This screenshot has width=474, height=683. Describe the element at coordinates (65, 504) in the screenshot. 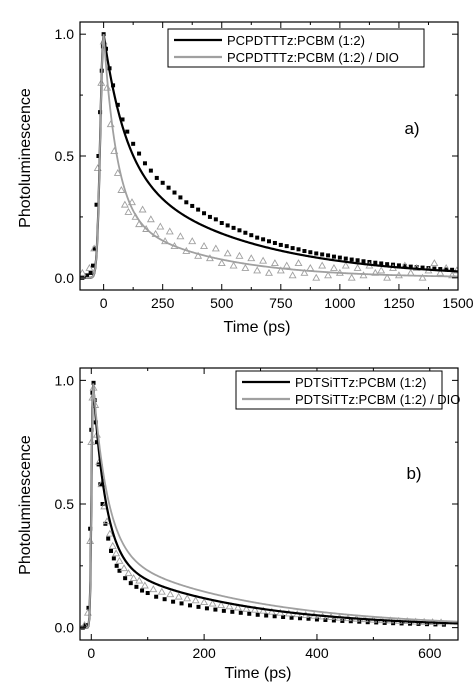

I see `y-tick-label: 0.5` at that location.